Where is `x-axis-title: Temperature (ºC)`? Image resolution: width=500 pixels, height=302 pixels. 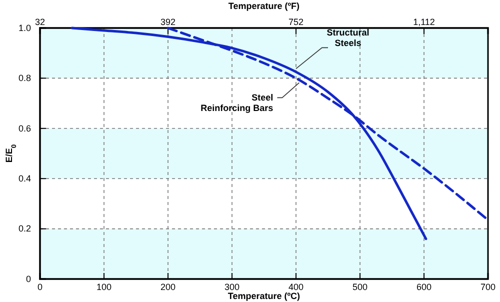
x-axis-title: Temperature (ºC) is located at coordinates (264, 296).